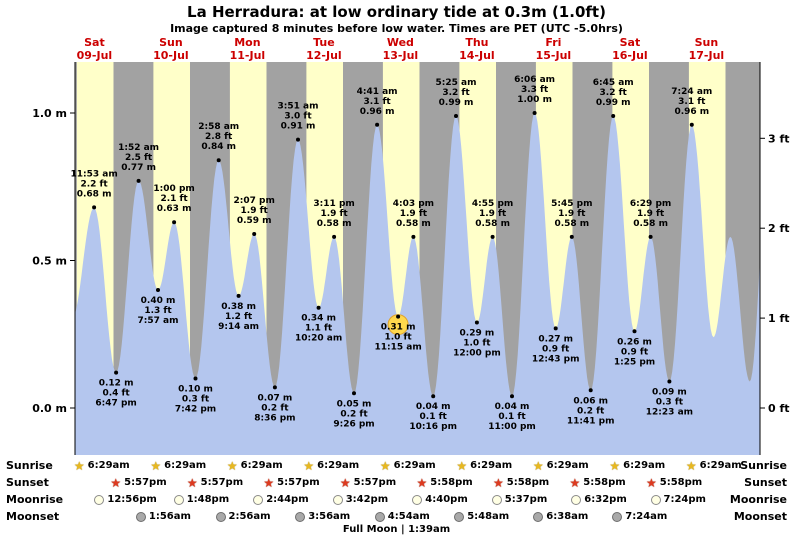  What do you see at coordinates (158, 301) in the screenshot?
I see `tide-annotation-line: 0.40 m` at bounding box center [158, 301].